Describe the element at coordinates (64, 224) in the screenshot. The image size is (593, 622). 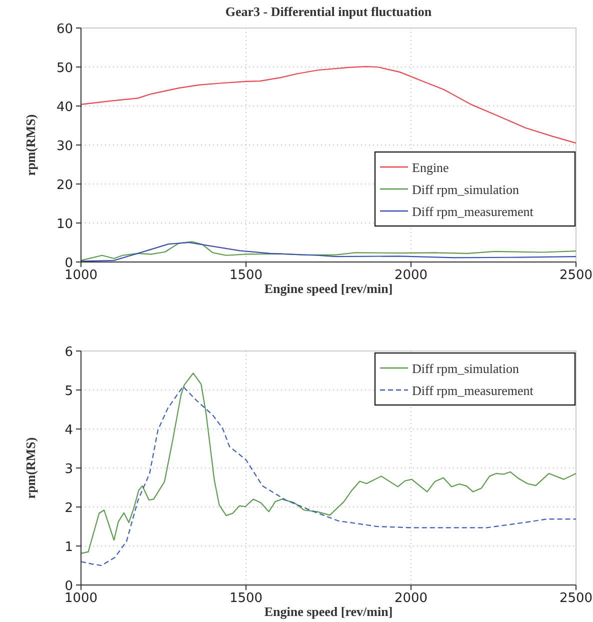
I see `y-tick-label: 10` at that location.